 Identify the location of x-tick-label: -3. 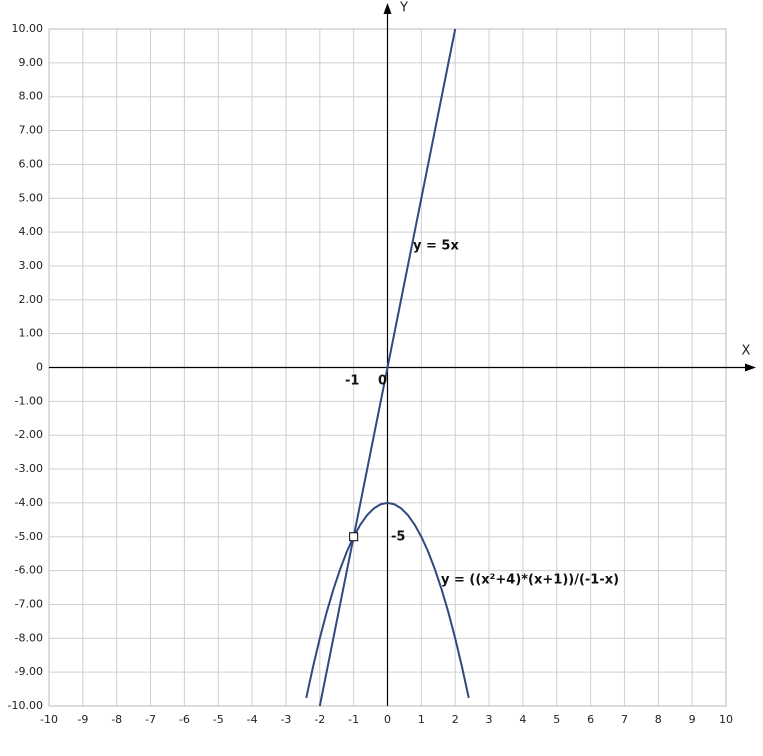
(285, 719).